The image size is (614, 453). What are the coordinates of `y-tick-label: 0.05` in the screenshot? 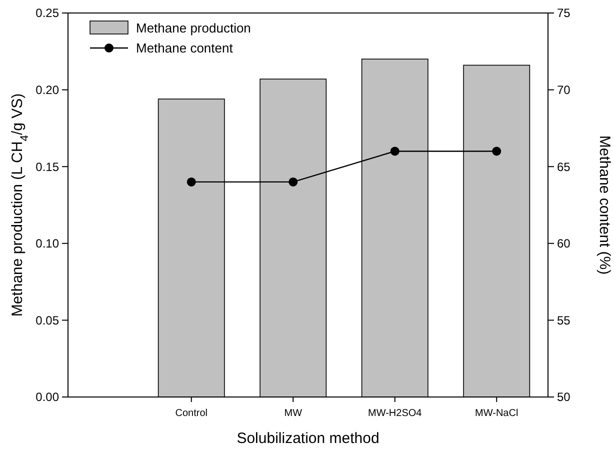 It's located at (48, 320).